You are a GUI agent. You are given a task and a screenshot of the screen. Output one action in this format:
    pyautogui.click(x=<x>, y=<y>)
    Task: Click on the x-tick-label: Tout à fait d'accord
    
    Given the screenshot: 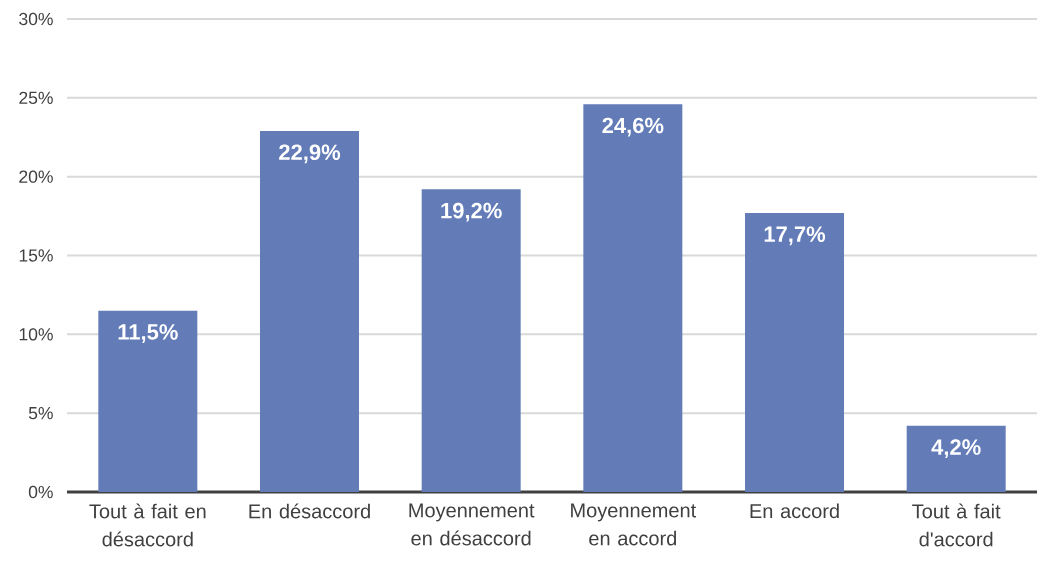 What is the action you would take?
    pyautogui.click(x=956, y=525)
    